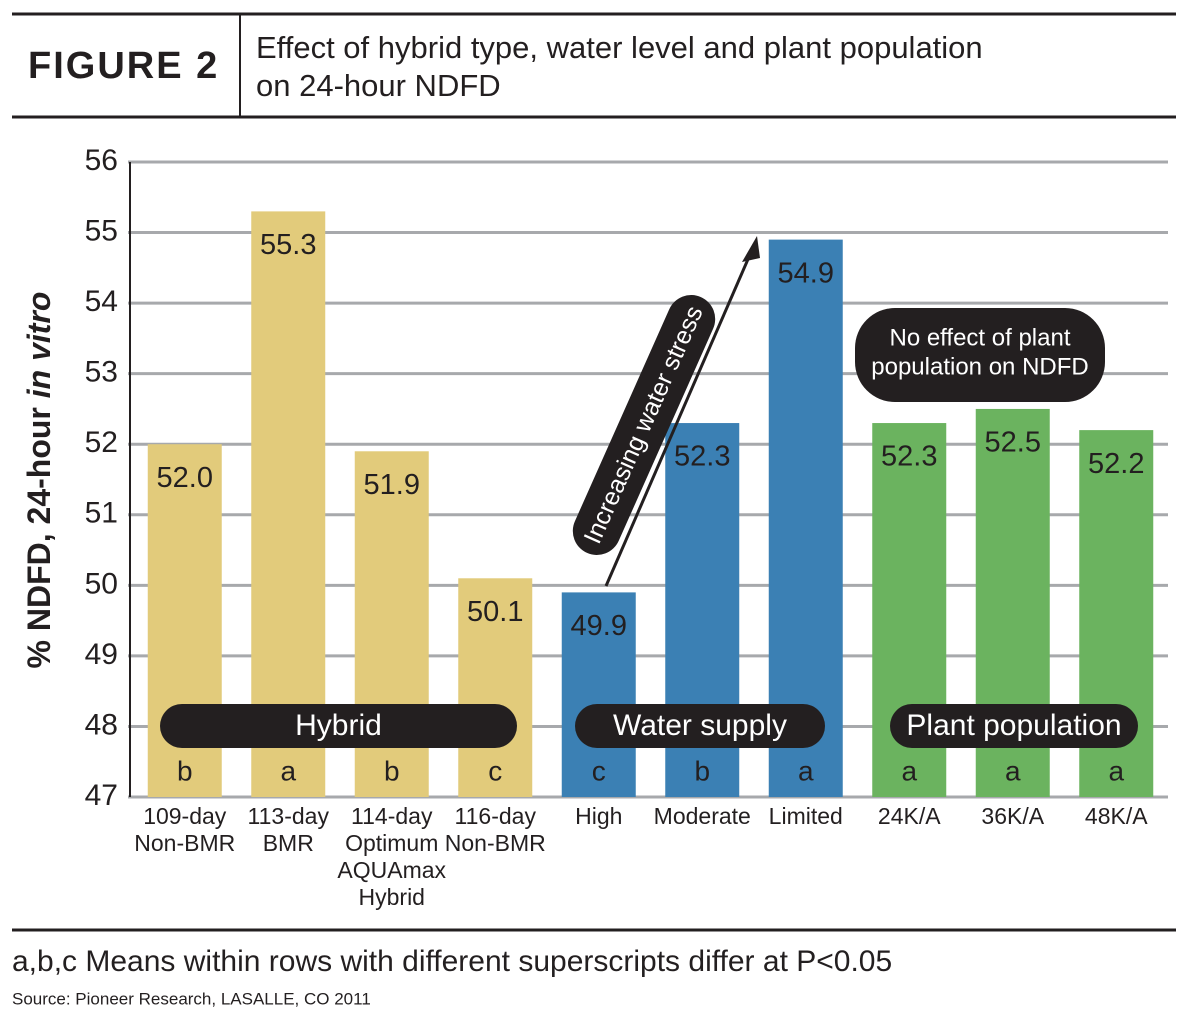 Image resolution: width=1200 pixels, height=1019 pixels. I want to click on y-tick-label: 49, so click(101, 654).